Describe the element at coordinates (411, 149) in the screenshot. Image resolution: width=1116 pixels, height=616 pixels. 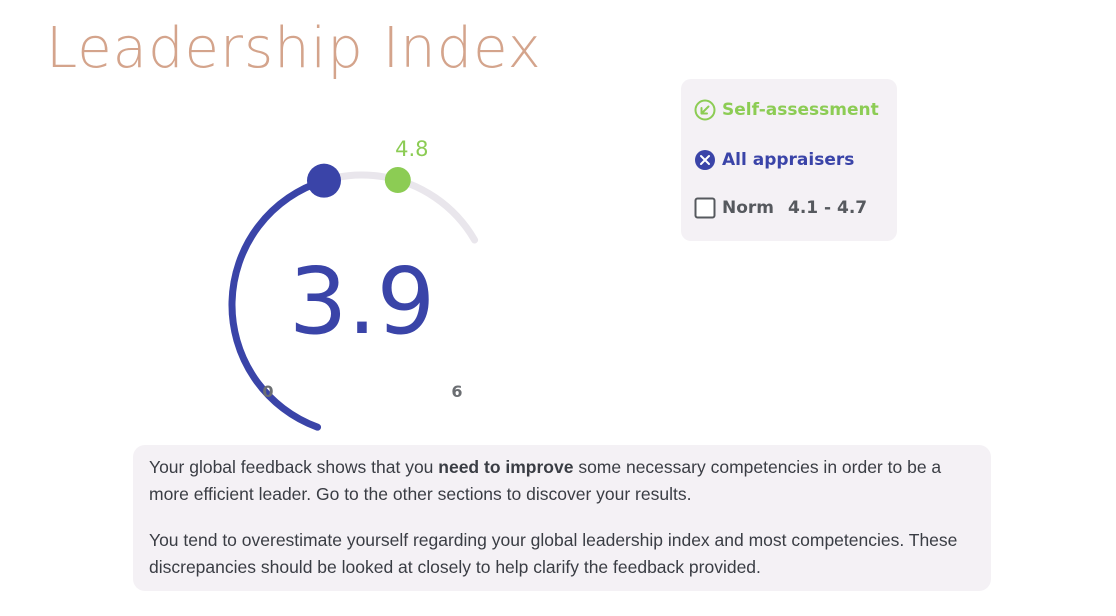
I see `self-assessment-value: 4.8` at that location.